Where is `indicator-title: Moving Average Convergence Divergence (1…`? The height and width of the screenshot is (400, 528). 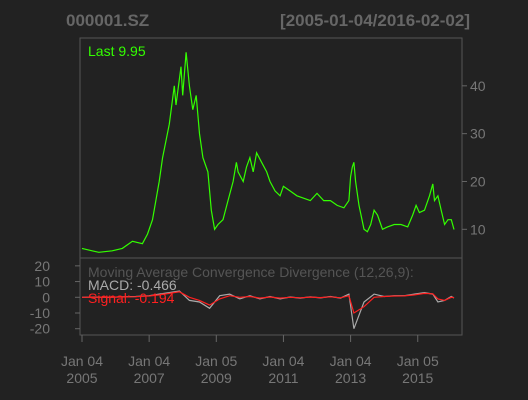
indicator-title: Moving Average Convergence Divergence (1… is located at coordinates (251, 272).